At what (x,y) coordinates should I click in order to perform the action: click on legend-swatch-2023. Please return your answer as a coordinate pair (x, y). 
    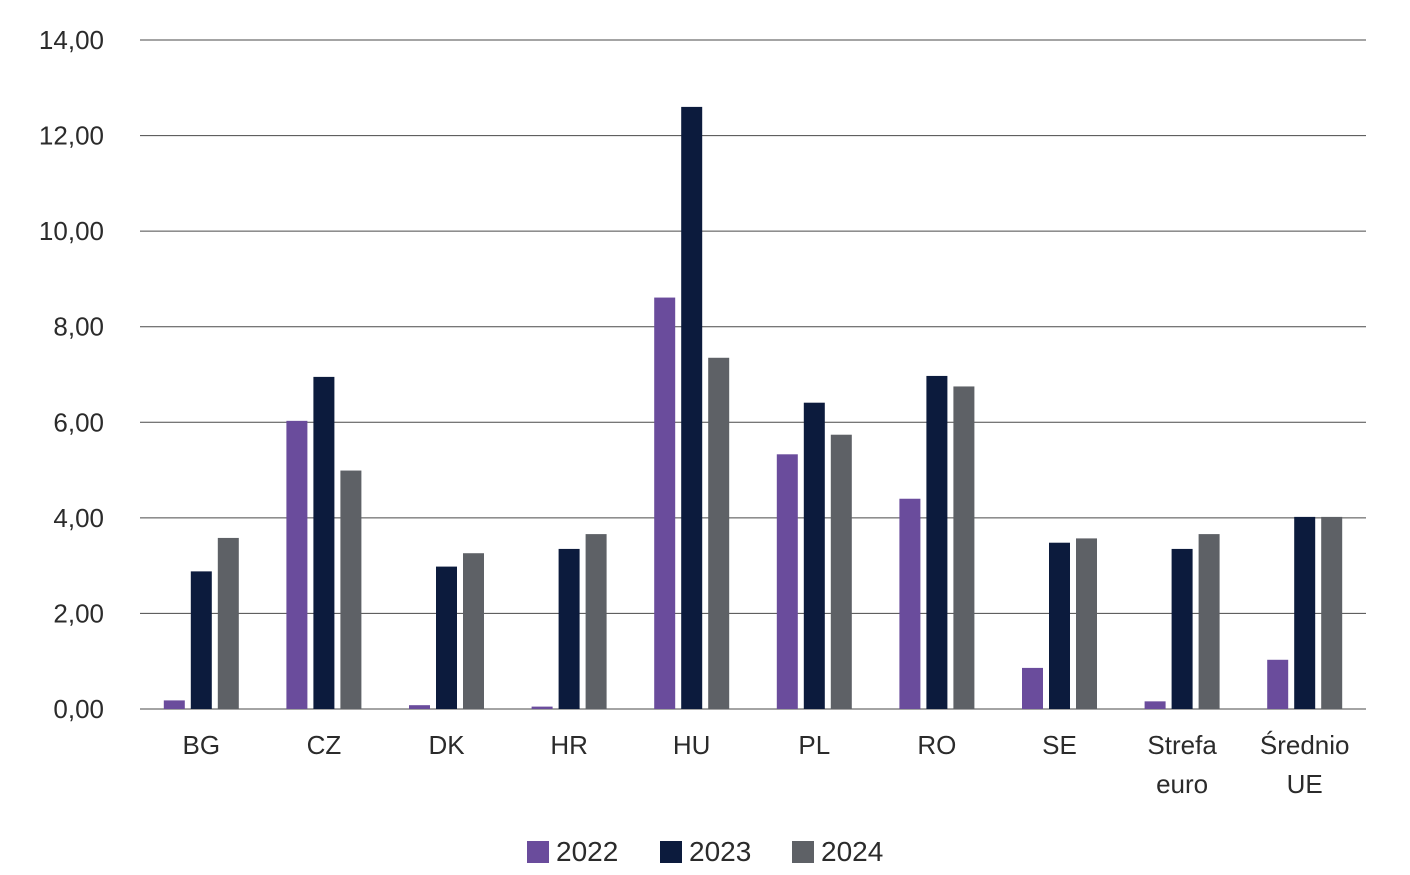
    Looking at the image, I should click on (671, 852).